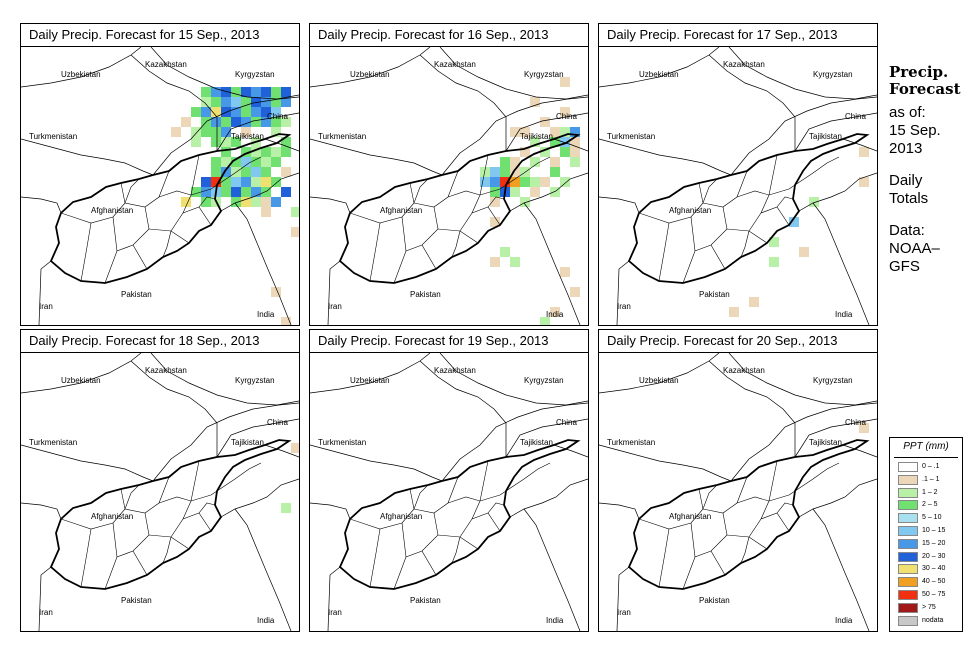  I want to click on legend-label: 50 – 75, so click(934, 594).